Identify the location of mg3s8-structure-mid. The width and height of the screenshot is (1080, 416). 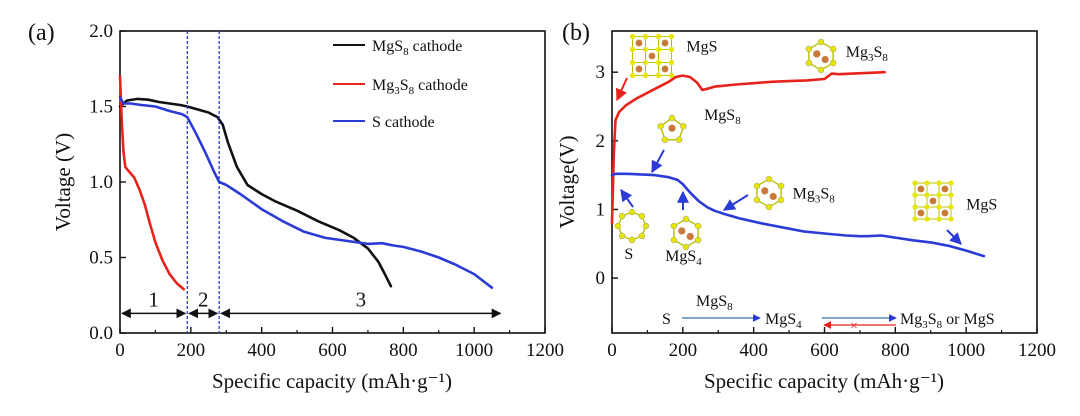
(769, 193).